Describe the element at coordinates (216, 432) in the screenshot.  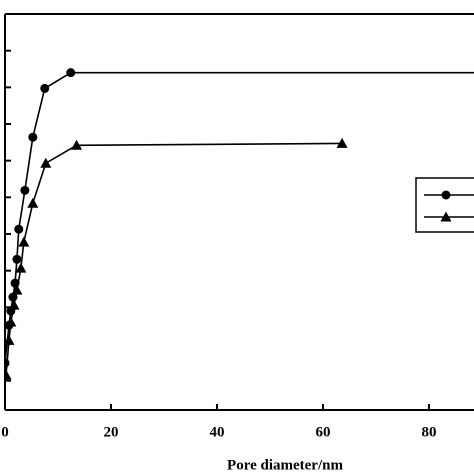
I see `x-tick-label: 40` at that location.